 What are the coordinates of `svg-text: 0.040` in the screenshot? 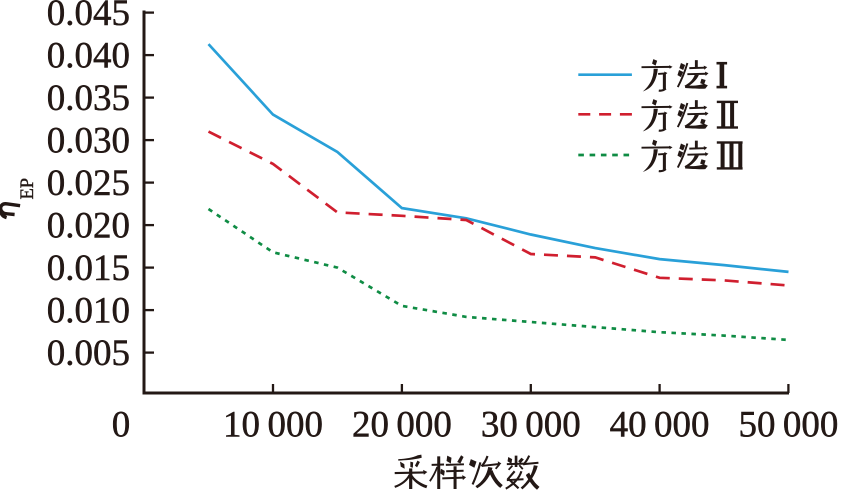 It's located at (88, 55).